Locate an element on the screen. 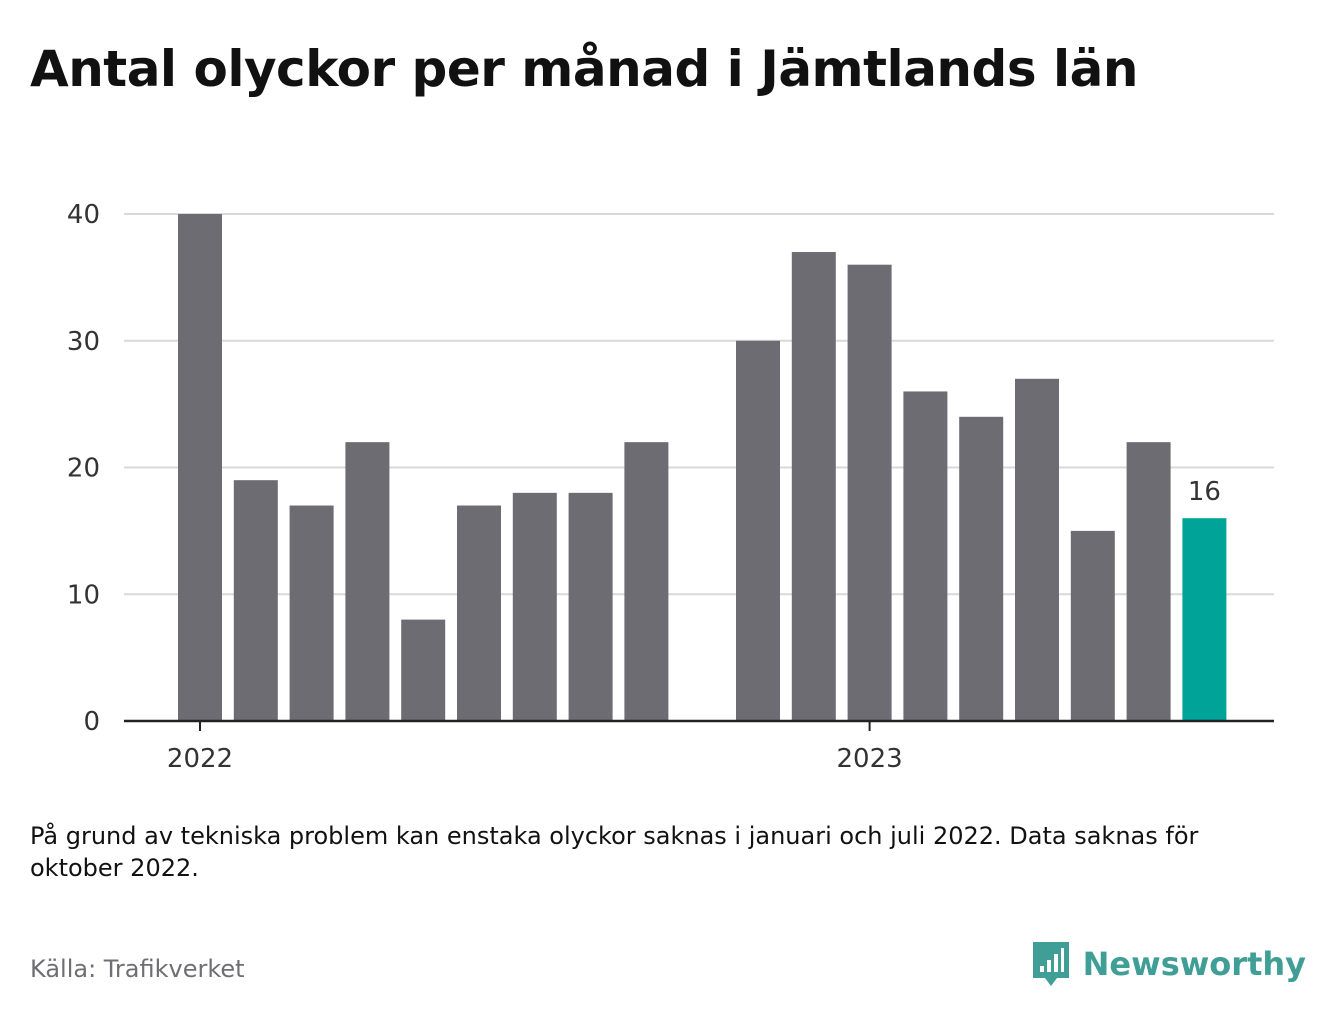 This screenshot has height=1020, width=1340. x-tick-label: 2023 is located at coordinates (870, 759).